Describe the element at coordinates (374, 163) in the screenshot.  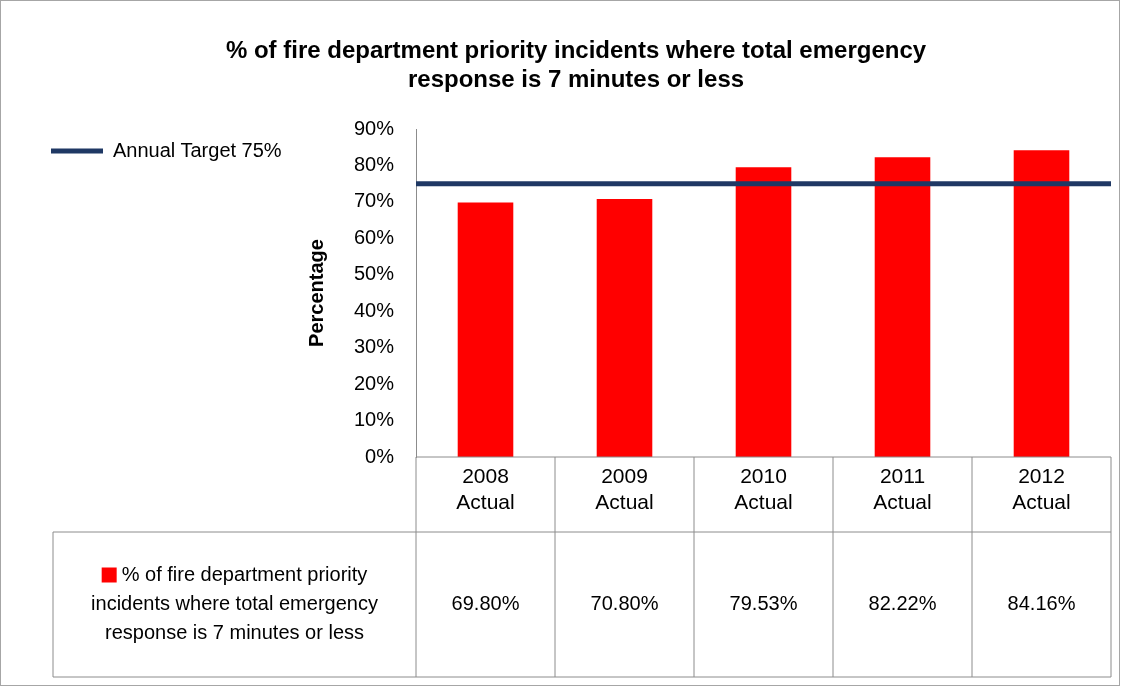
I see `y-tick-label: 80%` at that location.